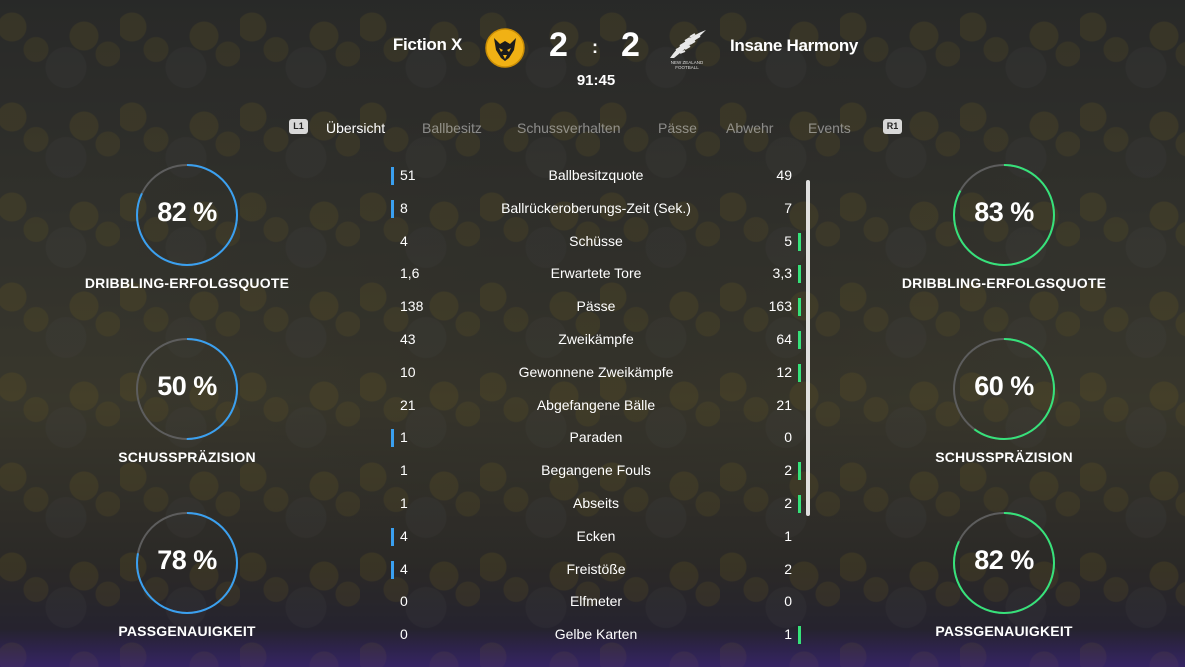 This screenshot has height=667, width=1185. Describe the element at coordinates (596, 80) in the screenshot. I see `match-clock: 91:45` at that location.